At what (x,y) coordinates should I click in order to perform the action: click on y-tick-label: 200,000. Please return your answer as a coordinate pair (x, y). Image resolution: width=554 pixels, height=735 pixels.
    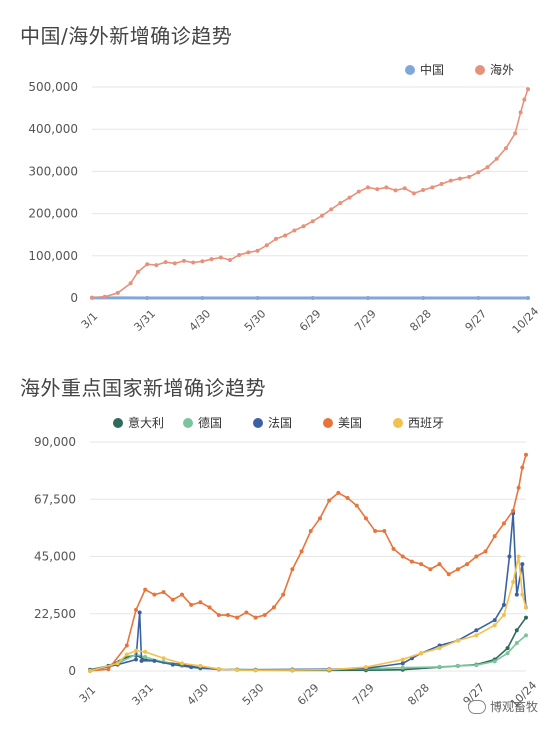
    Looking at the image, I should click on (53, 214).